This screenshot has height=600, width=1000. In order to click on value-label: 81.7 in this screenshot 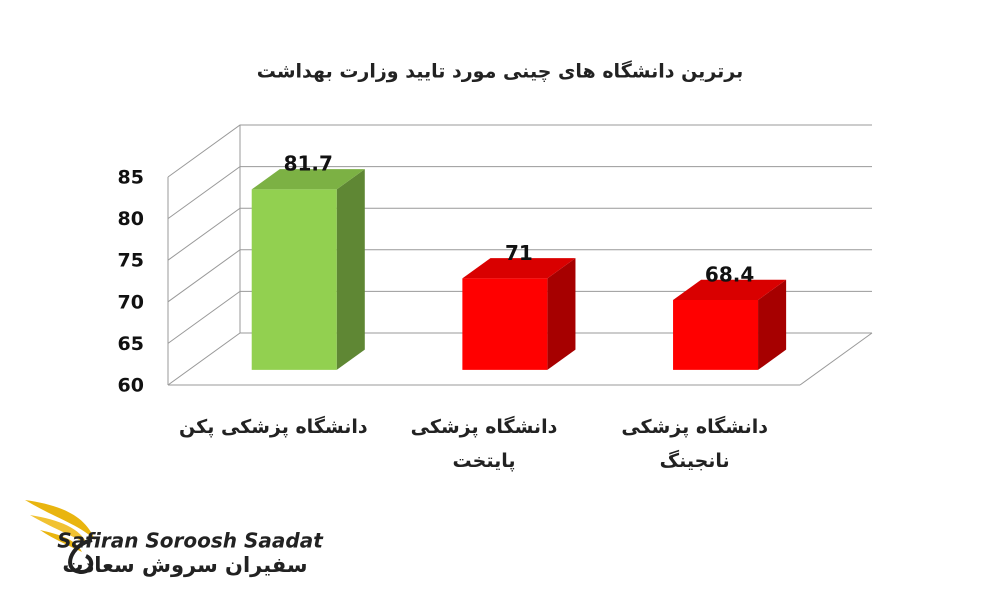, I will do `click(308, 164)`.